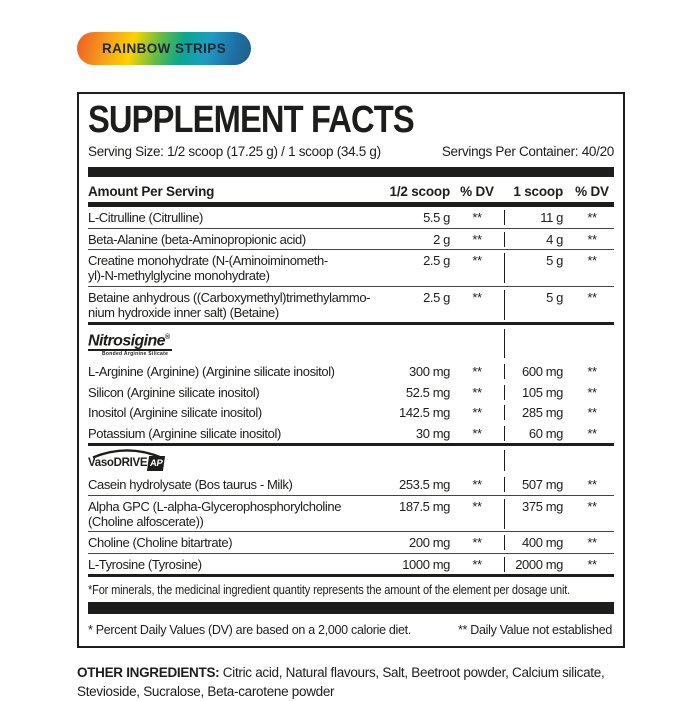  I want to click on ingredient-line1: Potassium (Arginine silicate inositol), so click(184, 433).